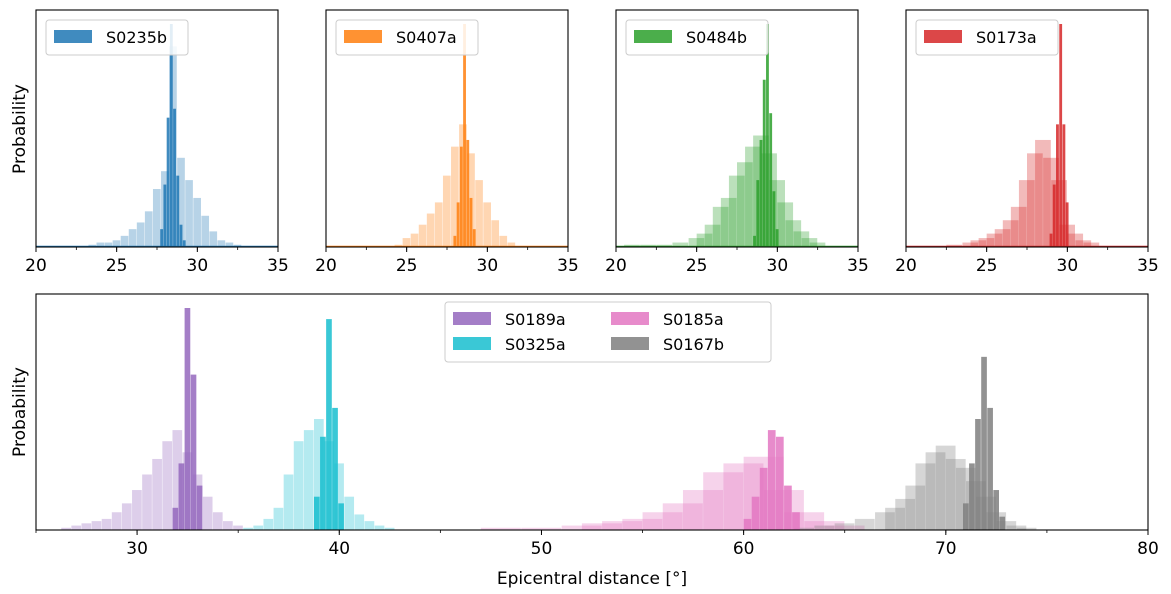  What do you see at coordinates (946, 549) in the screenshot?
I see `x-tick-label: 70` at bounding box center [946, 549].